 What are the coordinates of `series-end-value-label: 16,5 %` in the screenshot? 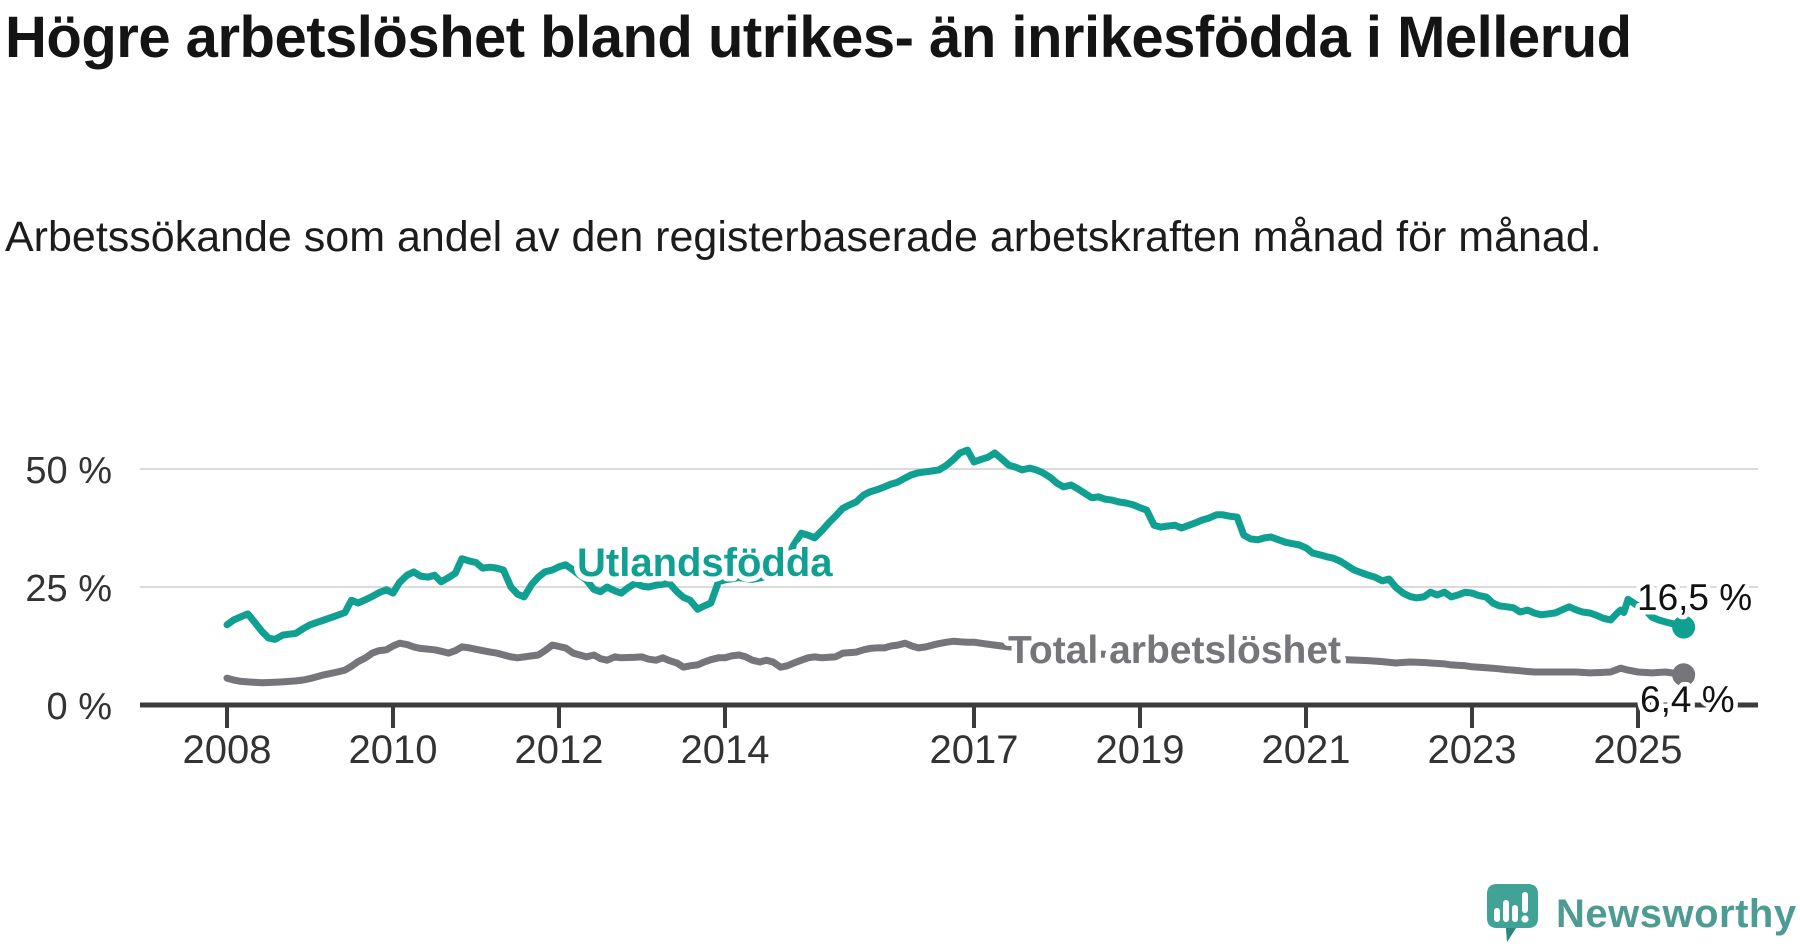 It's located at (1694, 597).